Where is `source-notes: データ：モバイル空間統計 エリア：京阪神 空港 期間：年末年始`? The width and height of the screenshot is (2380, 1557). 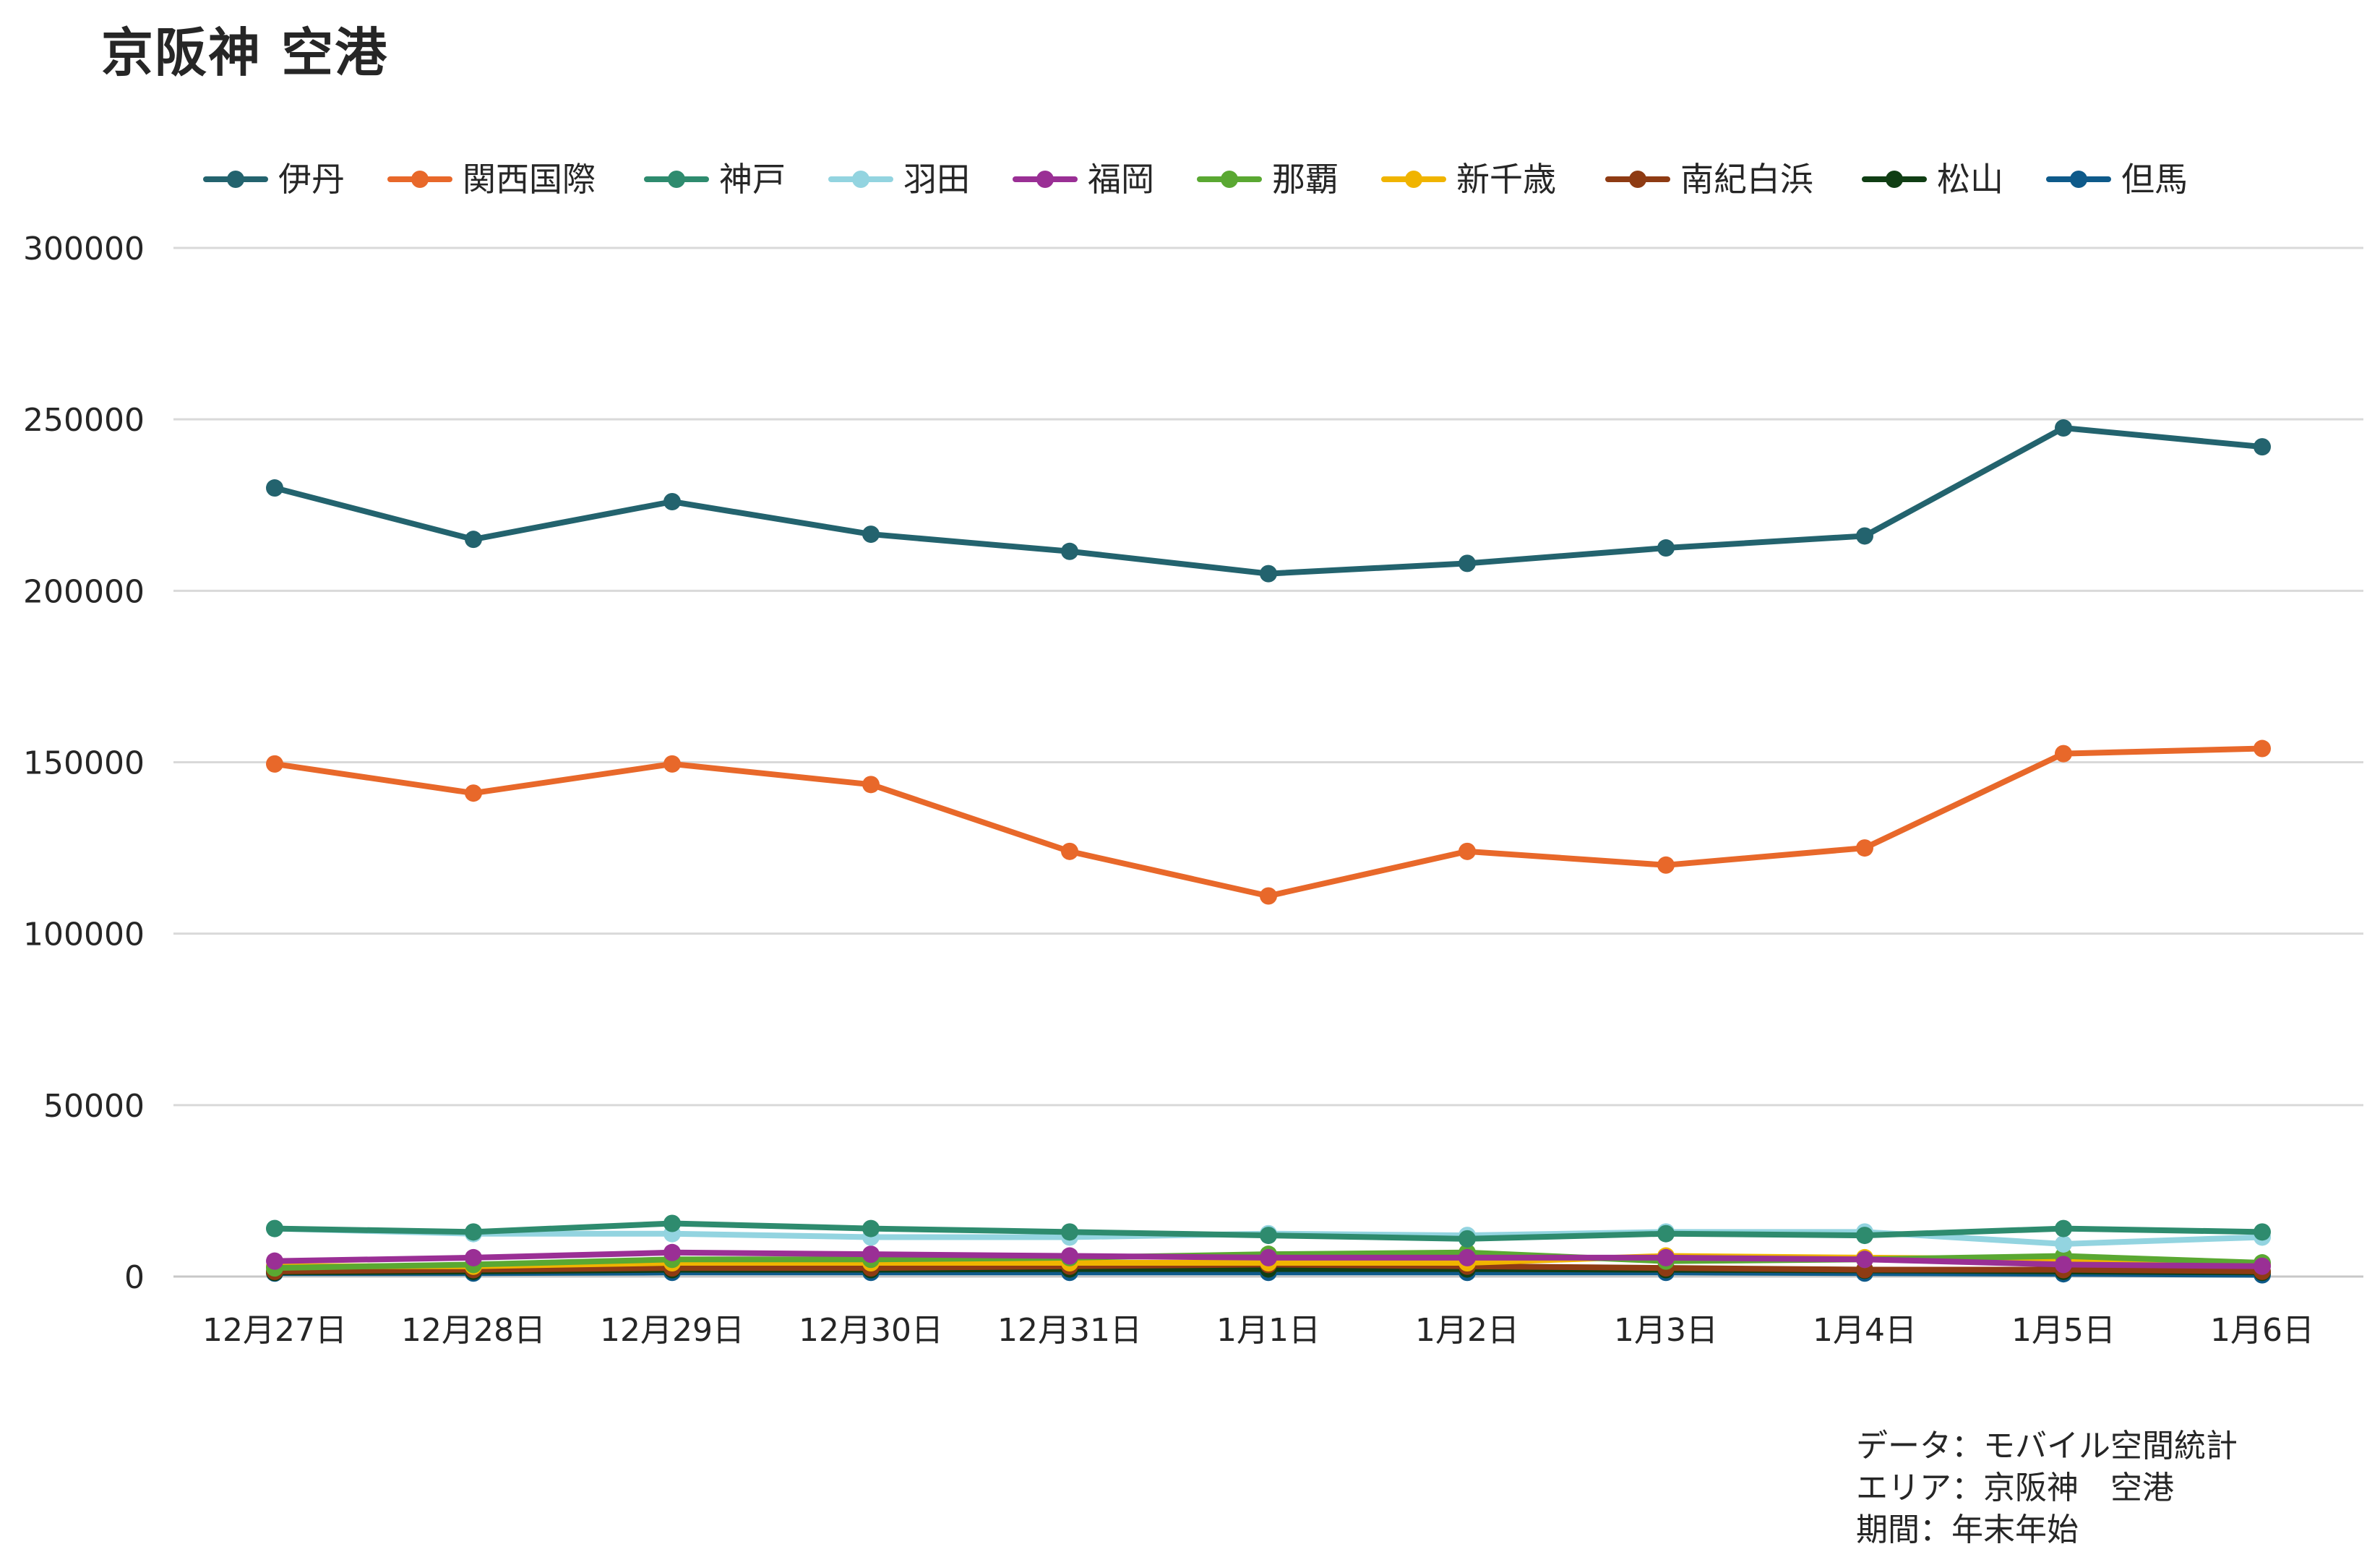
source-notes: データ：モバイル空間統計 エリア：京阪神 空港 期間：年末年始 is located at coordinates (2047, 1488).